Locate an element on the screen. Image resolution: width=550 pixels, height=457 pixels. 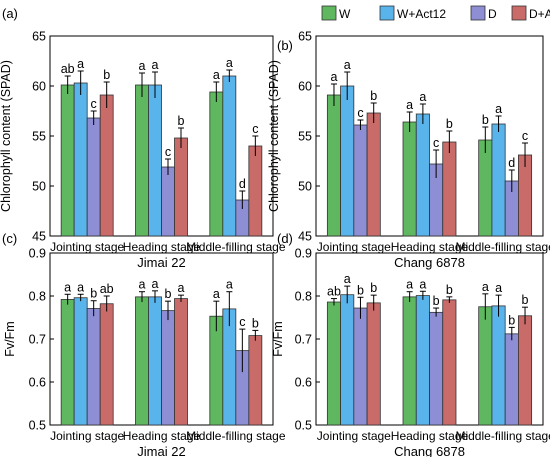
y-axis-label: Chlorophyll content (SPAD) is located at coordinates (274, 136).